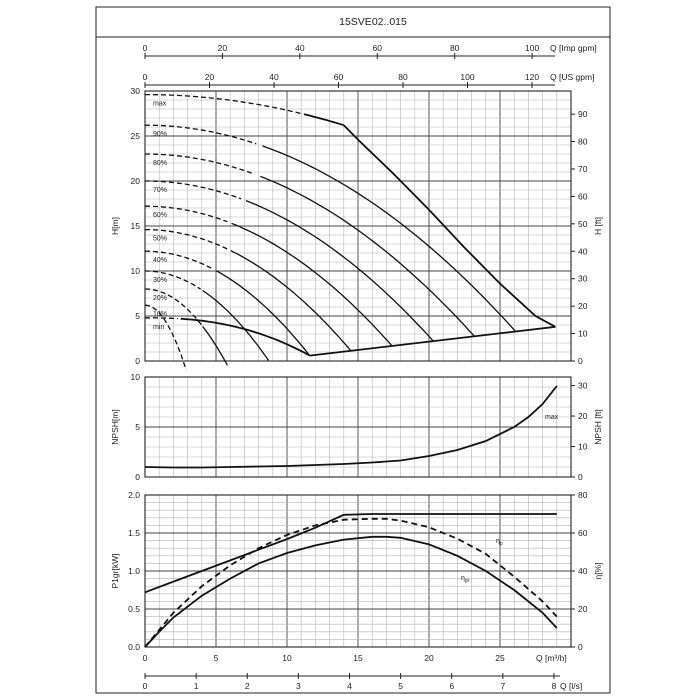 The width and height of the screenshot is (700, 700). I want to click on bottom-axis-tick-label: 4, so click(349, 686).